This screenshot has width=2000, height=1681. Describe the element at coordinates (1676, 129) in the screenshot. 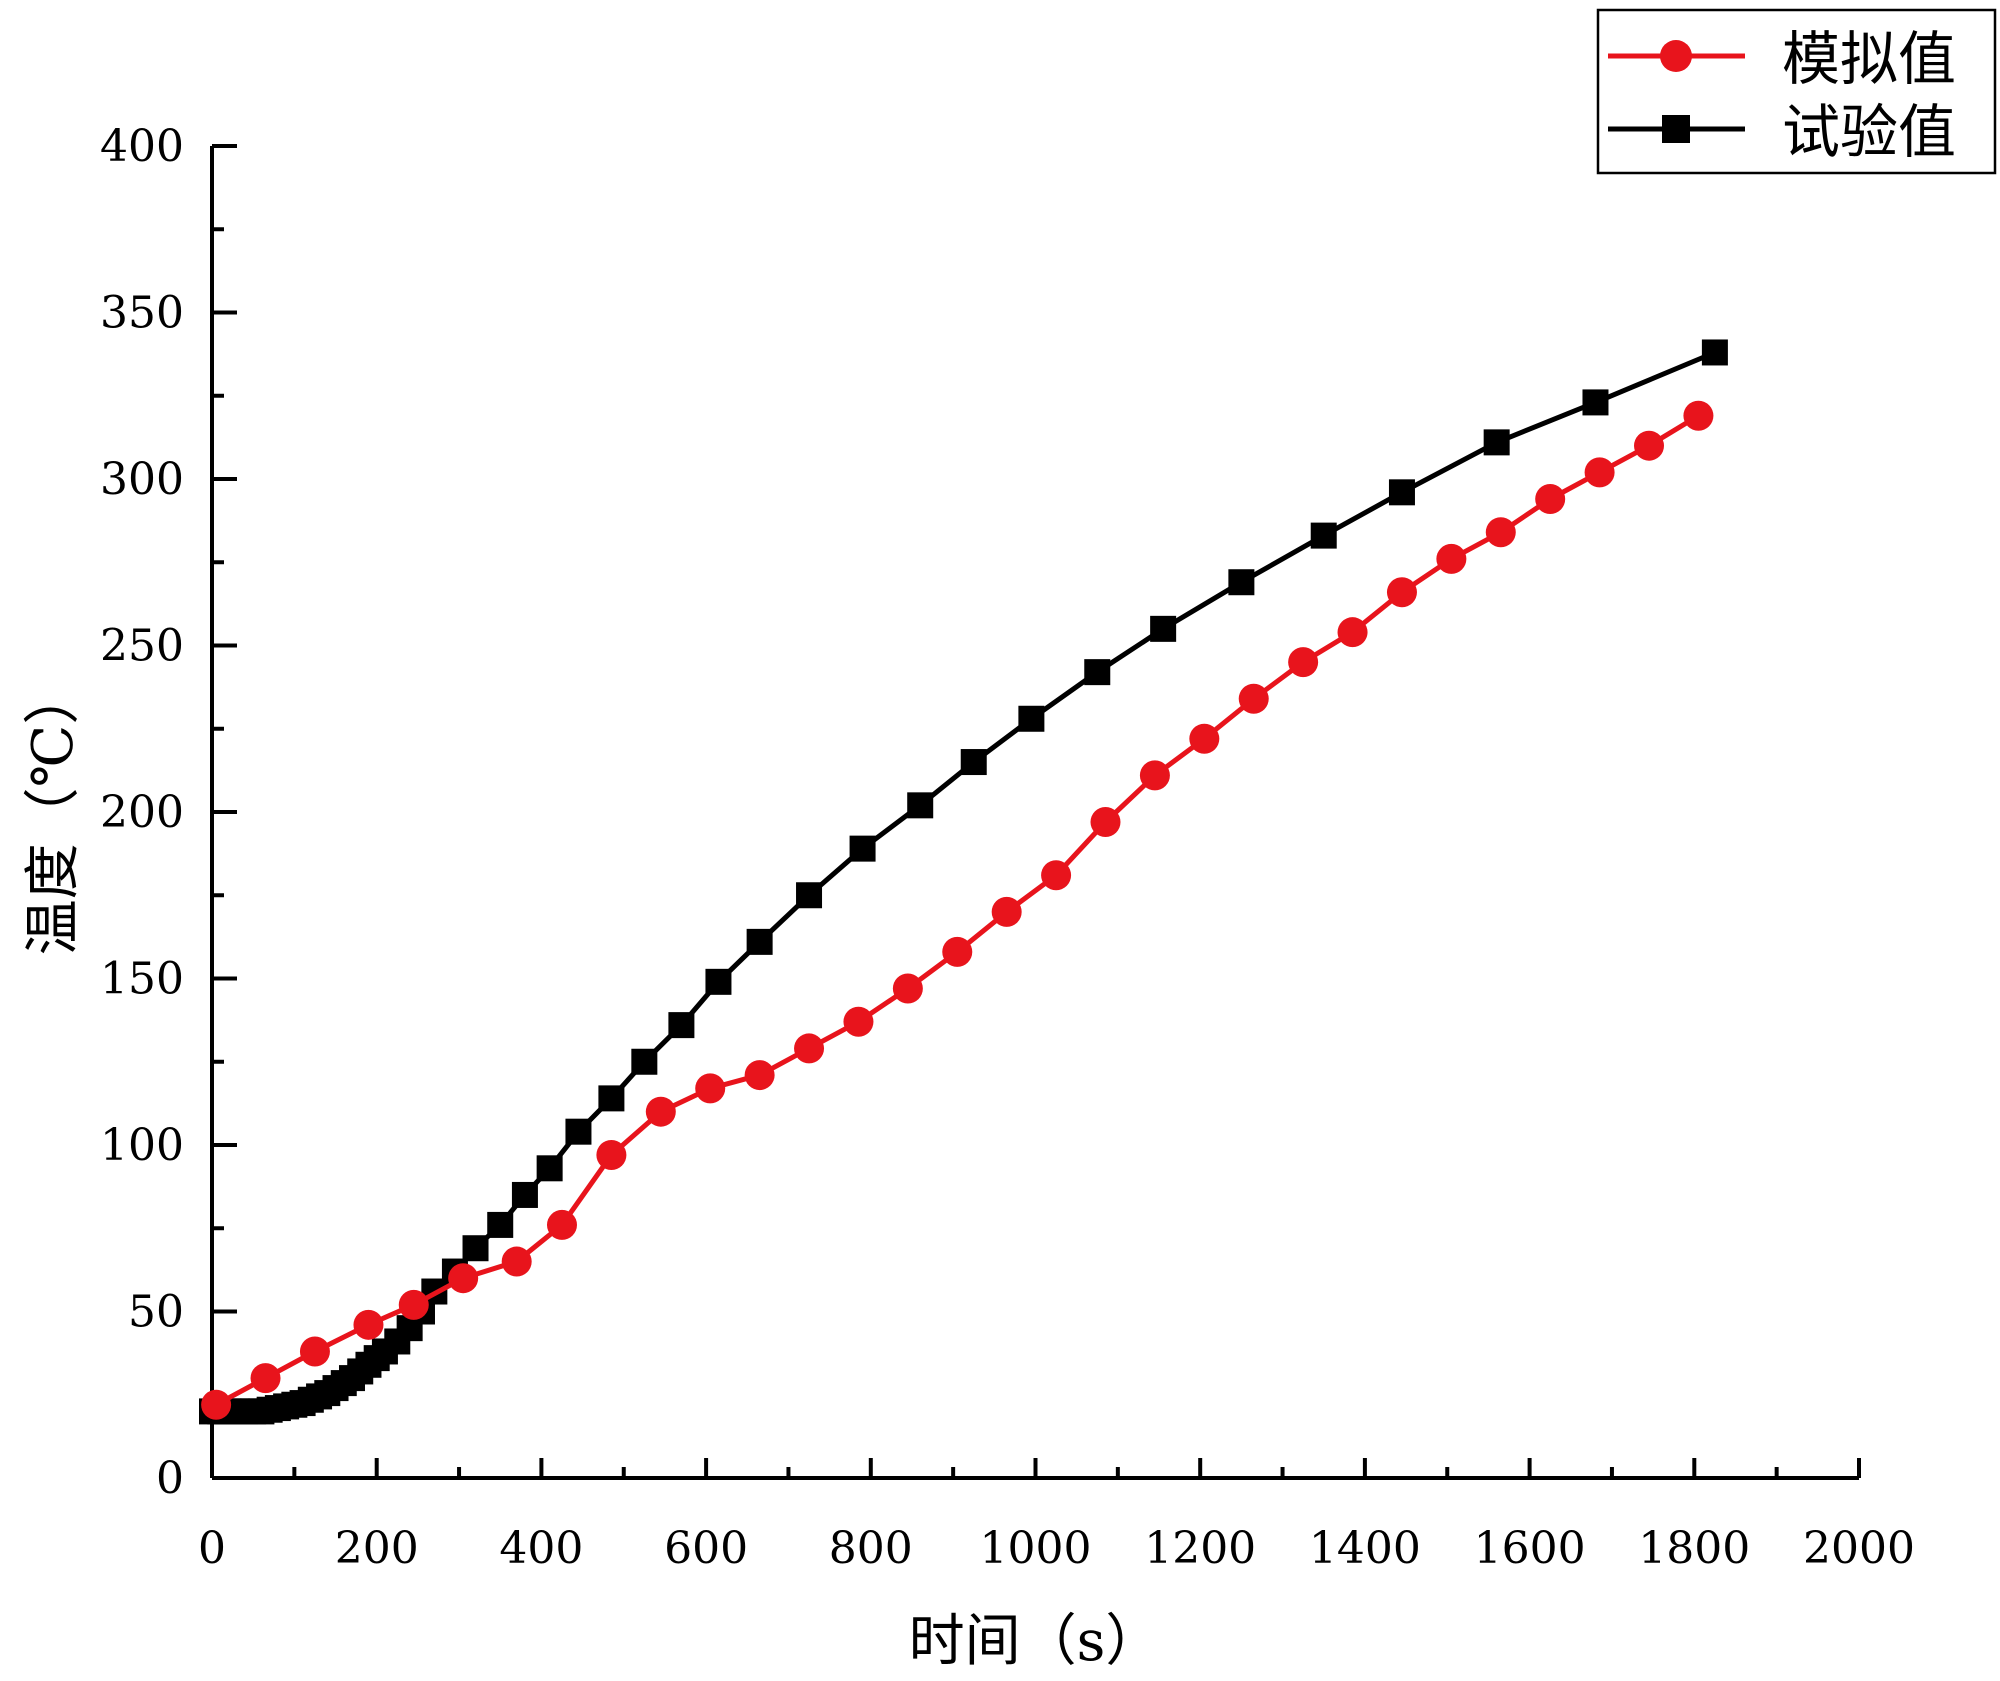

I see `legend-marker-experimental` at that location.